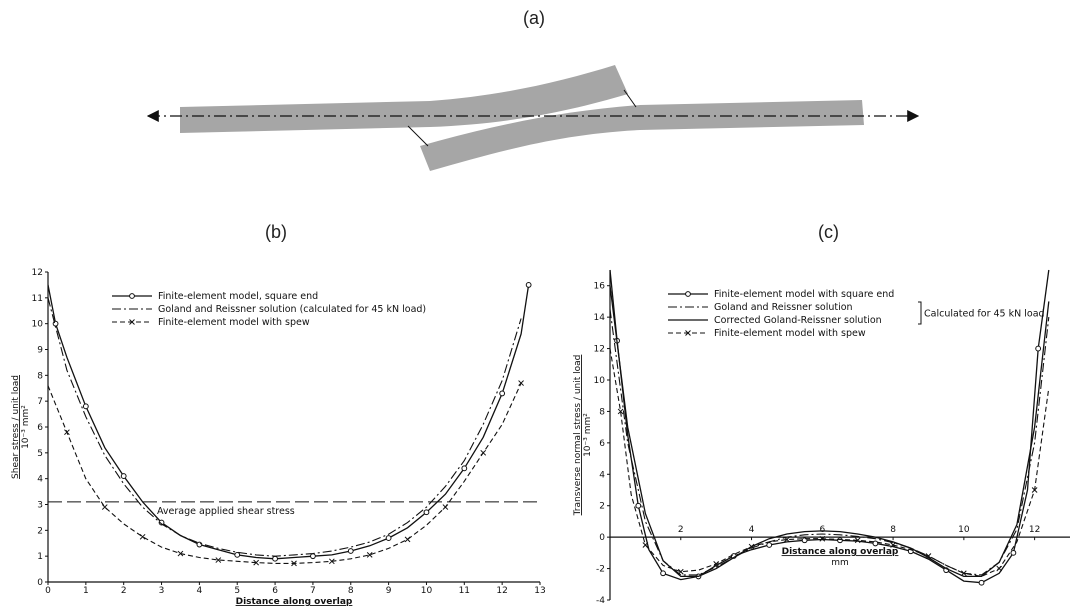  I want to click on x-axis-label: Distance along overlap, so click(294, 602).